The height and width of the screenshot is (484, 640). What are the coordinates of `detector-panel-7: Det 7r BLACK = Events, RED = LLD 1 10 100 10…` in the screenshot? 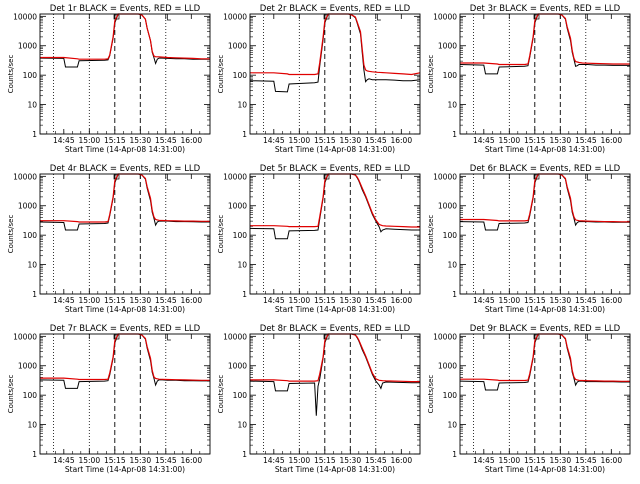 It's located at (109, 399).